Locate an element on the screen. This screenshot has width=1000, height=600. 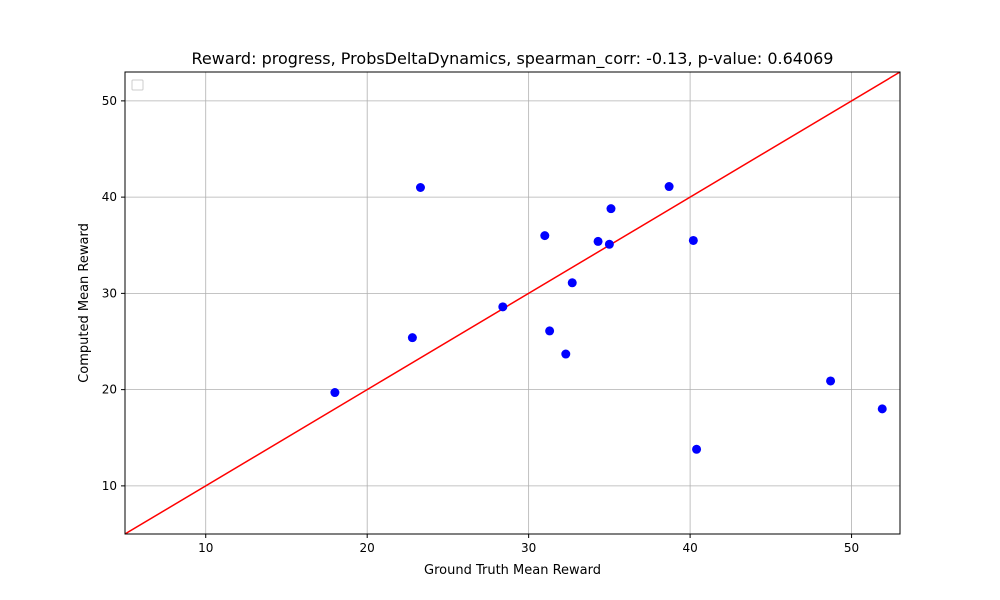
x-axis-ticks: 10 20 30 40 50 is located at coordinates (528, 544).